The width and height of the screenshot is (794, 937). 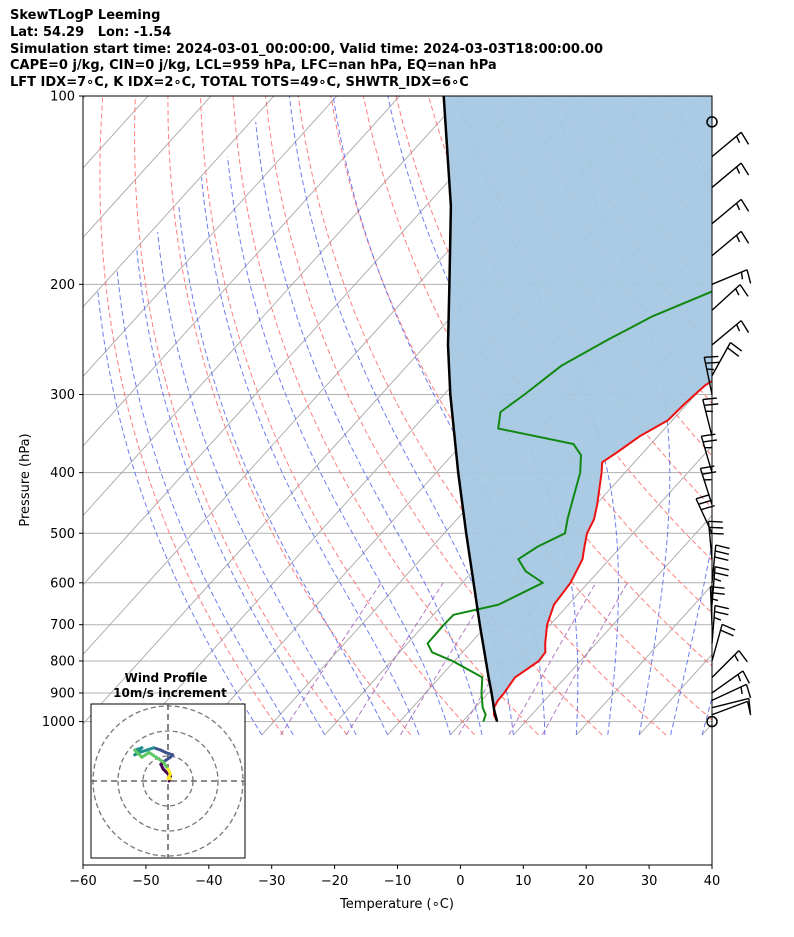 What do you see at coordinates (62, 534) in the screenshot?
I see `y-tick-label: 500` at bounding box center [62, 534].